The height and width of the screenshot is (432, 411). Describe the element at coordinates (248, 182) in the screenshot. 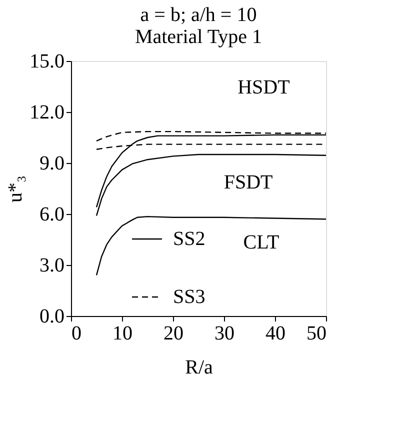

I see `annotation: FSDT` at that location.